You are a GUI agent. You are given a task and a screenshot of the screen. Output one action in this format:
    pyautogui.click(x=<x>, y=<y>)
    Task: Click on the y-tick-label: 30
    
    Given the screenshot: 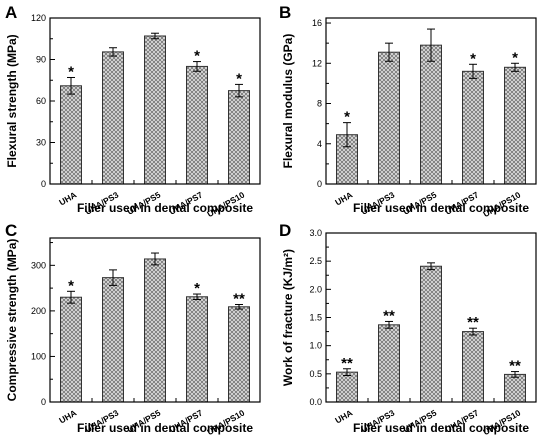 What is the action you would take?
    pyautogui.click(x=41, y=143)
    